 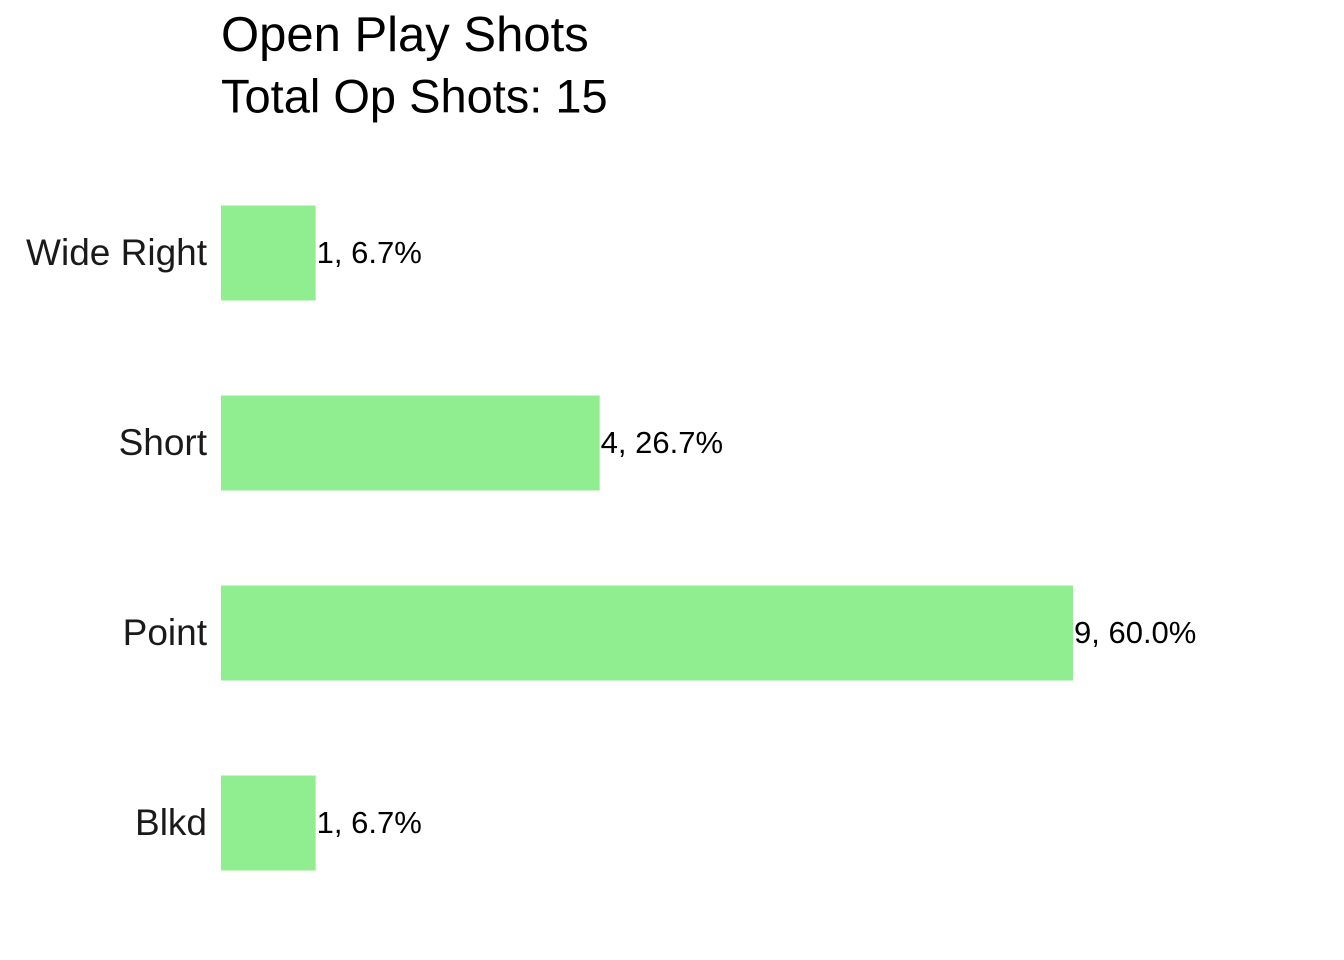 What do you see at coordinates (405, 35) in the screenshot?
I see `chart-title: Open Play Shots` at bounding box center [405, 35].